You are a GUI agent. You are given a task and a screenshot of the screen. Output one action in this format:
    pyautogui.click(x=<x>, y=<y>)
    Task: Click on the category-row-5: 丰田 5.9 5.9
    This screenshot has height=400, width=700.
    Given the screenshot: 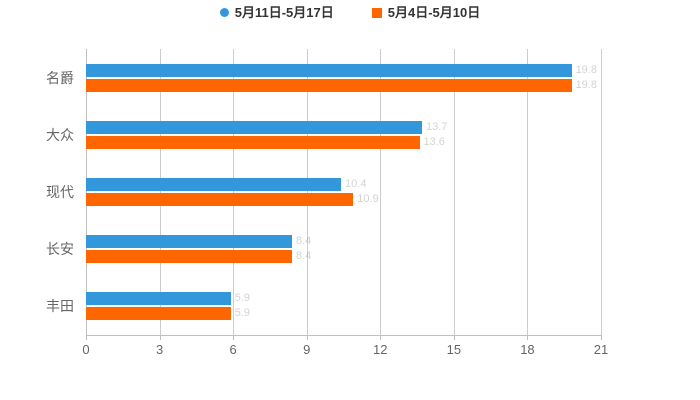 What is the action you would take?
    pyautogui.click(x=323, y=306)
    